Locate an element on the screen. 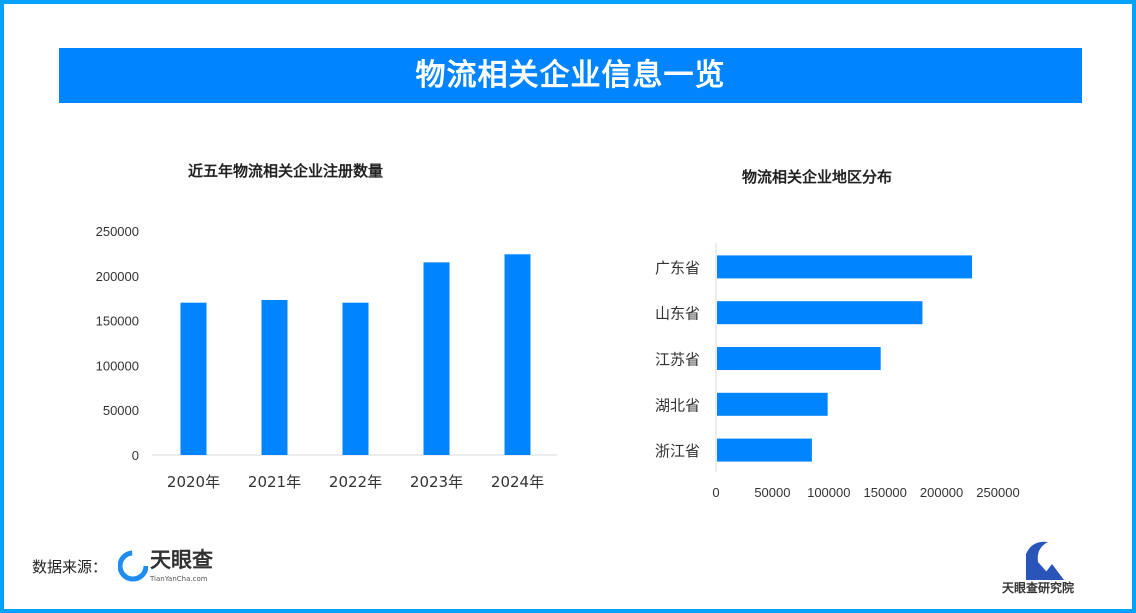 Image resolution: width=1136 pixels, height=613 pixels. x-tick-label: 0 is located at coordinates (715, 492).